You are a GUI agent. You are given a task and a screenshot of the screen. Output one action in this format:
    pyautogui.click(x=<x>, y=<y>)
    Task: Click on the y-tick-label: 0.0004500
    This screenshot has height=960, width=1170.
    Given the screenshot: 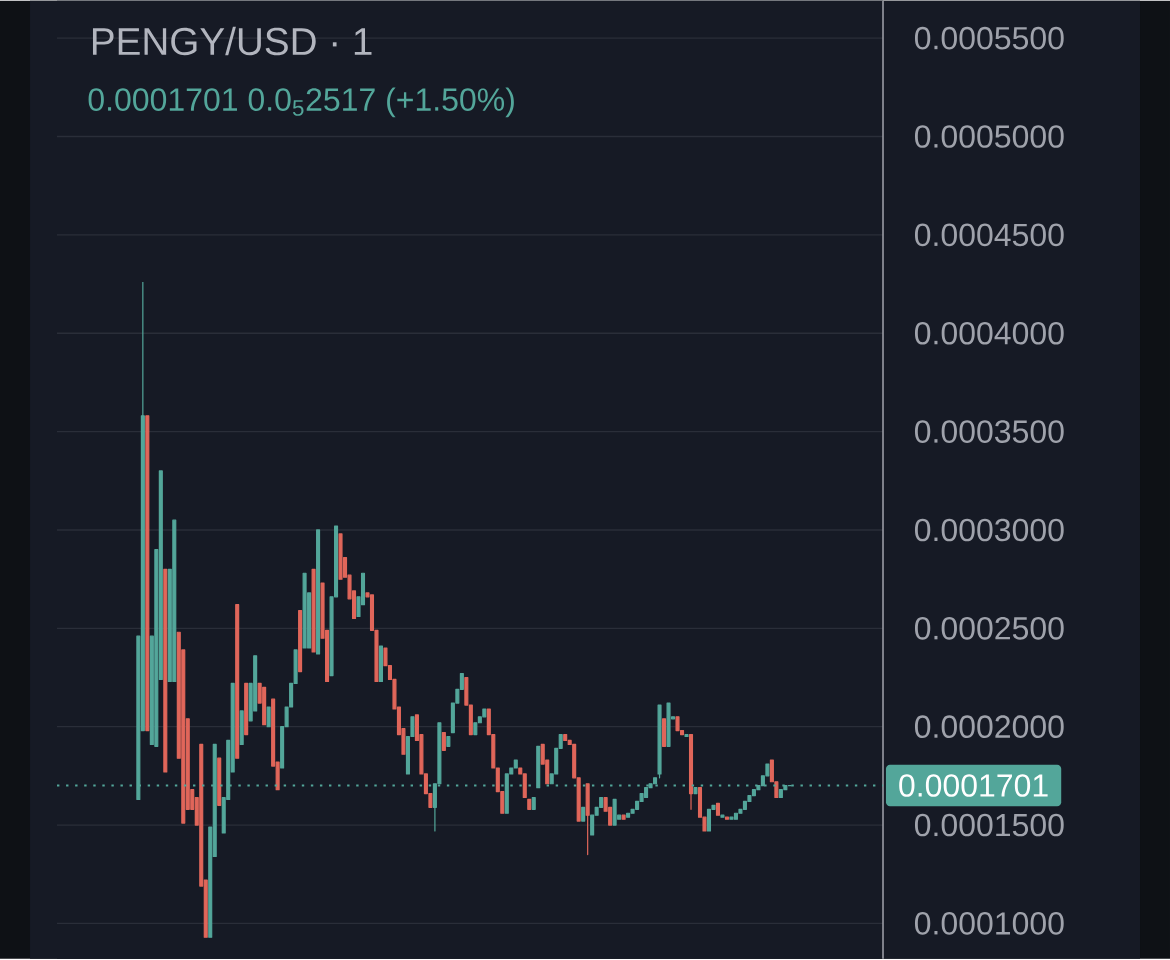 What is the action you would take?
    pyautogui.click(x=989, y=235)
    